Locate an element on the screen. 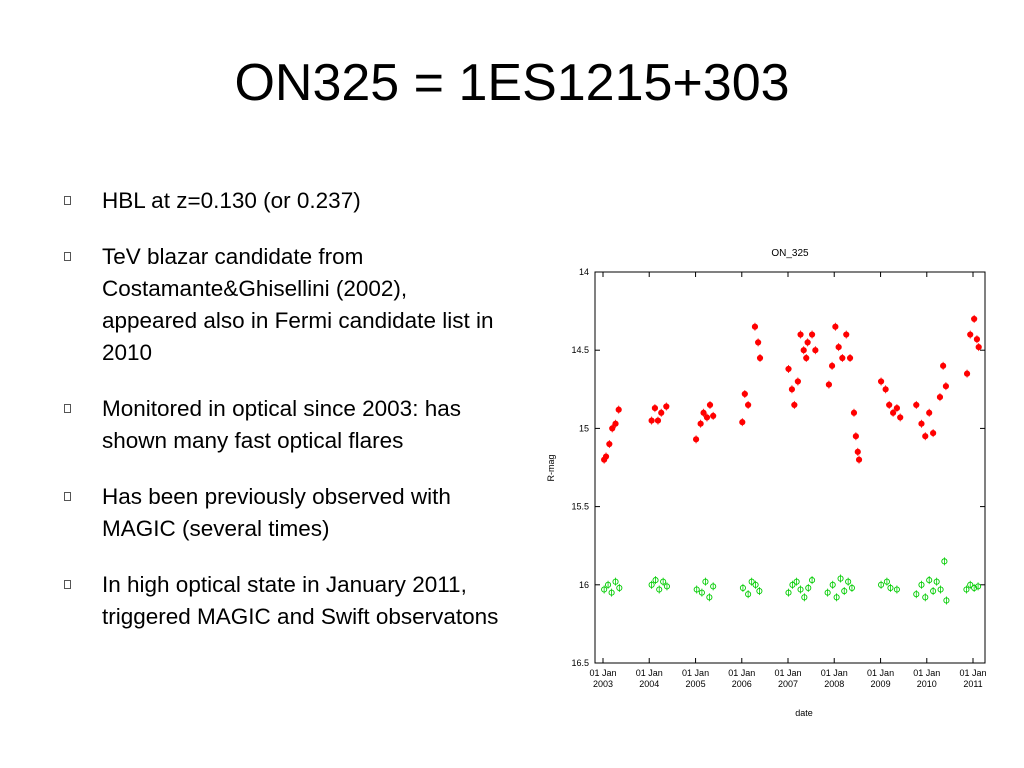 This screenshot has width=1024, height=768. bullet-item: HBL at z=0.130 (or 0.237) is located at coordinates (282, 201).